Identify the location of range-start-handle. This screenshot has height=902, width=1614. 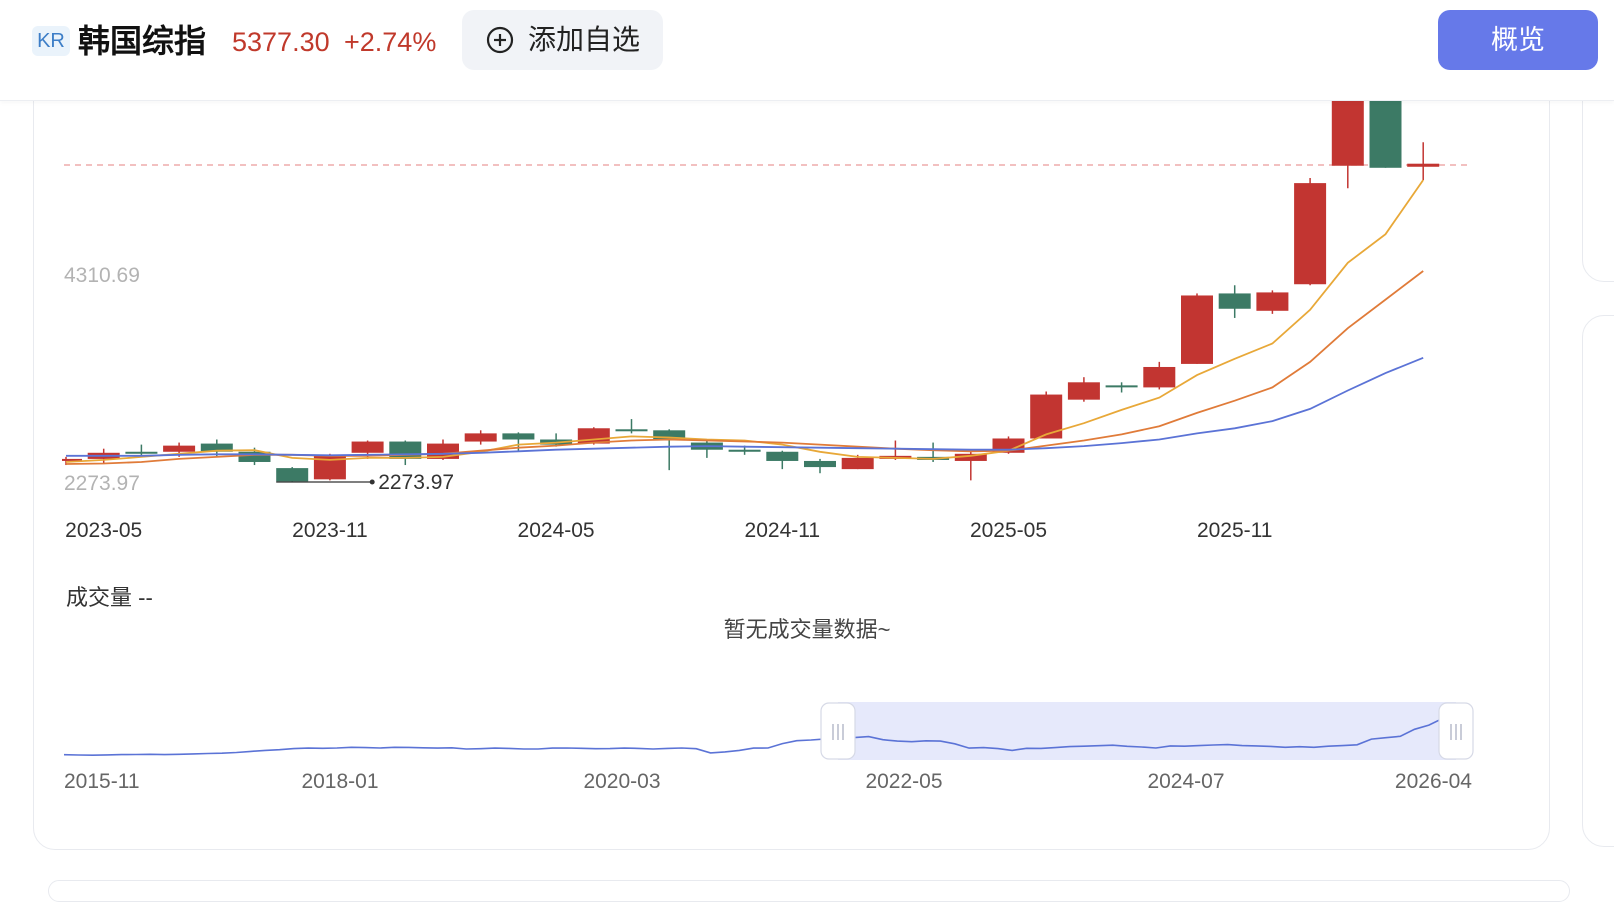
(838, 731).